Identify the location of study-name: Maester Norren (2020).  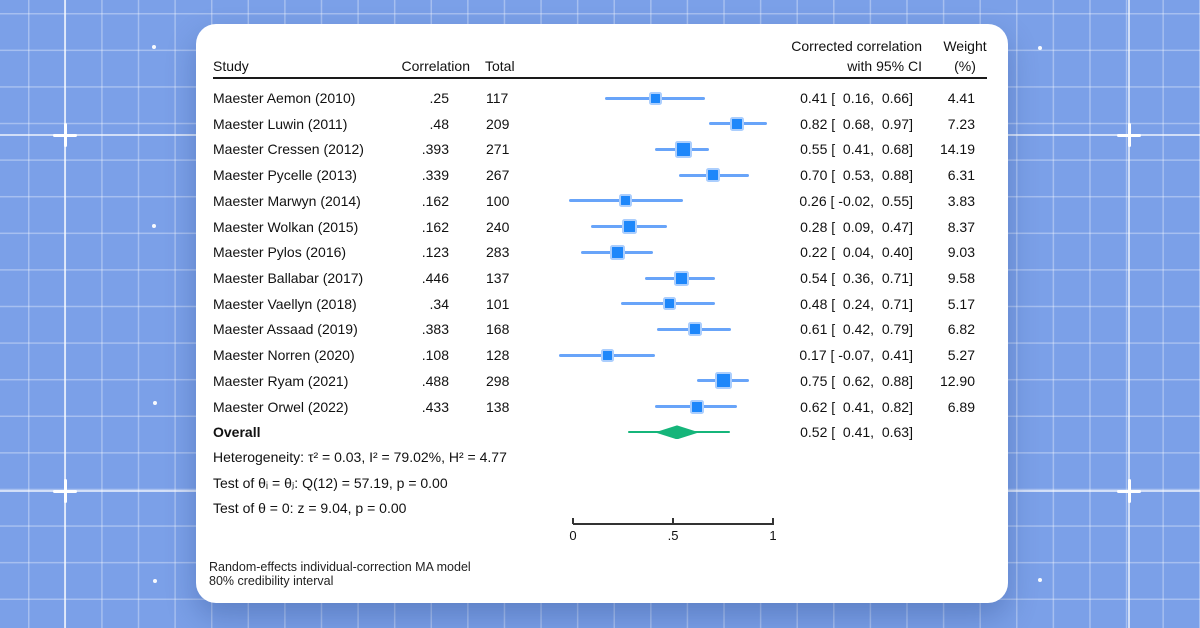
(284, 355).